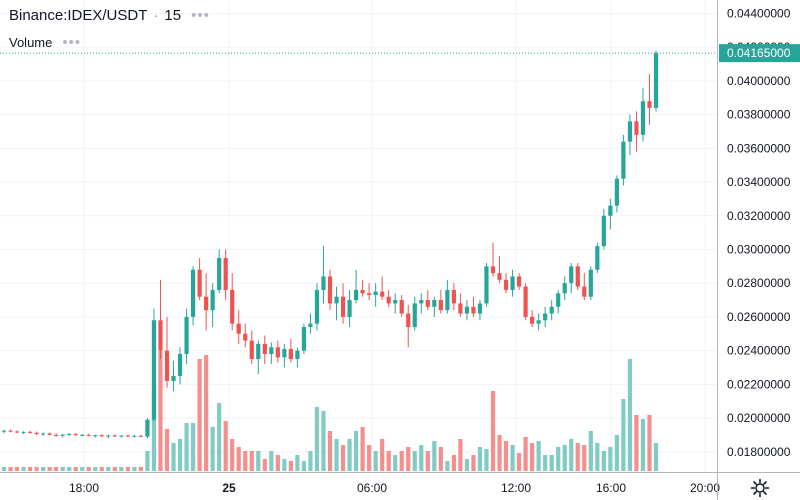  I want to click on volume-label: Volume, so click(31, 42).